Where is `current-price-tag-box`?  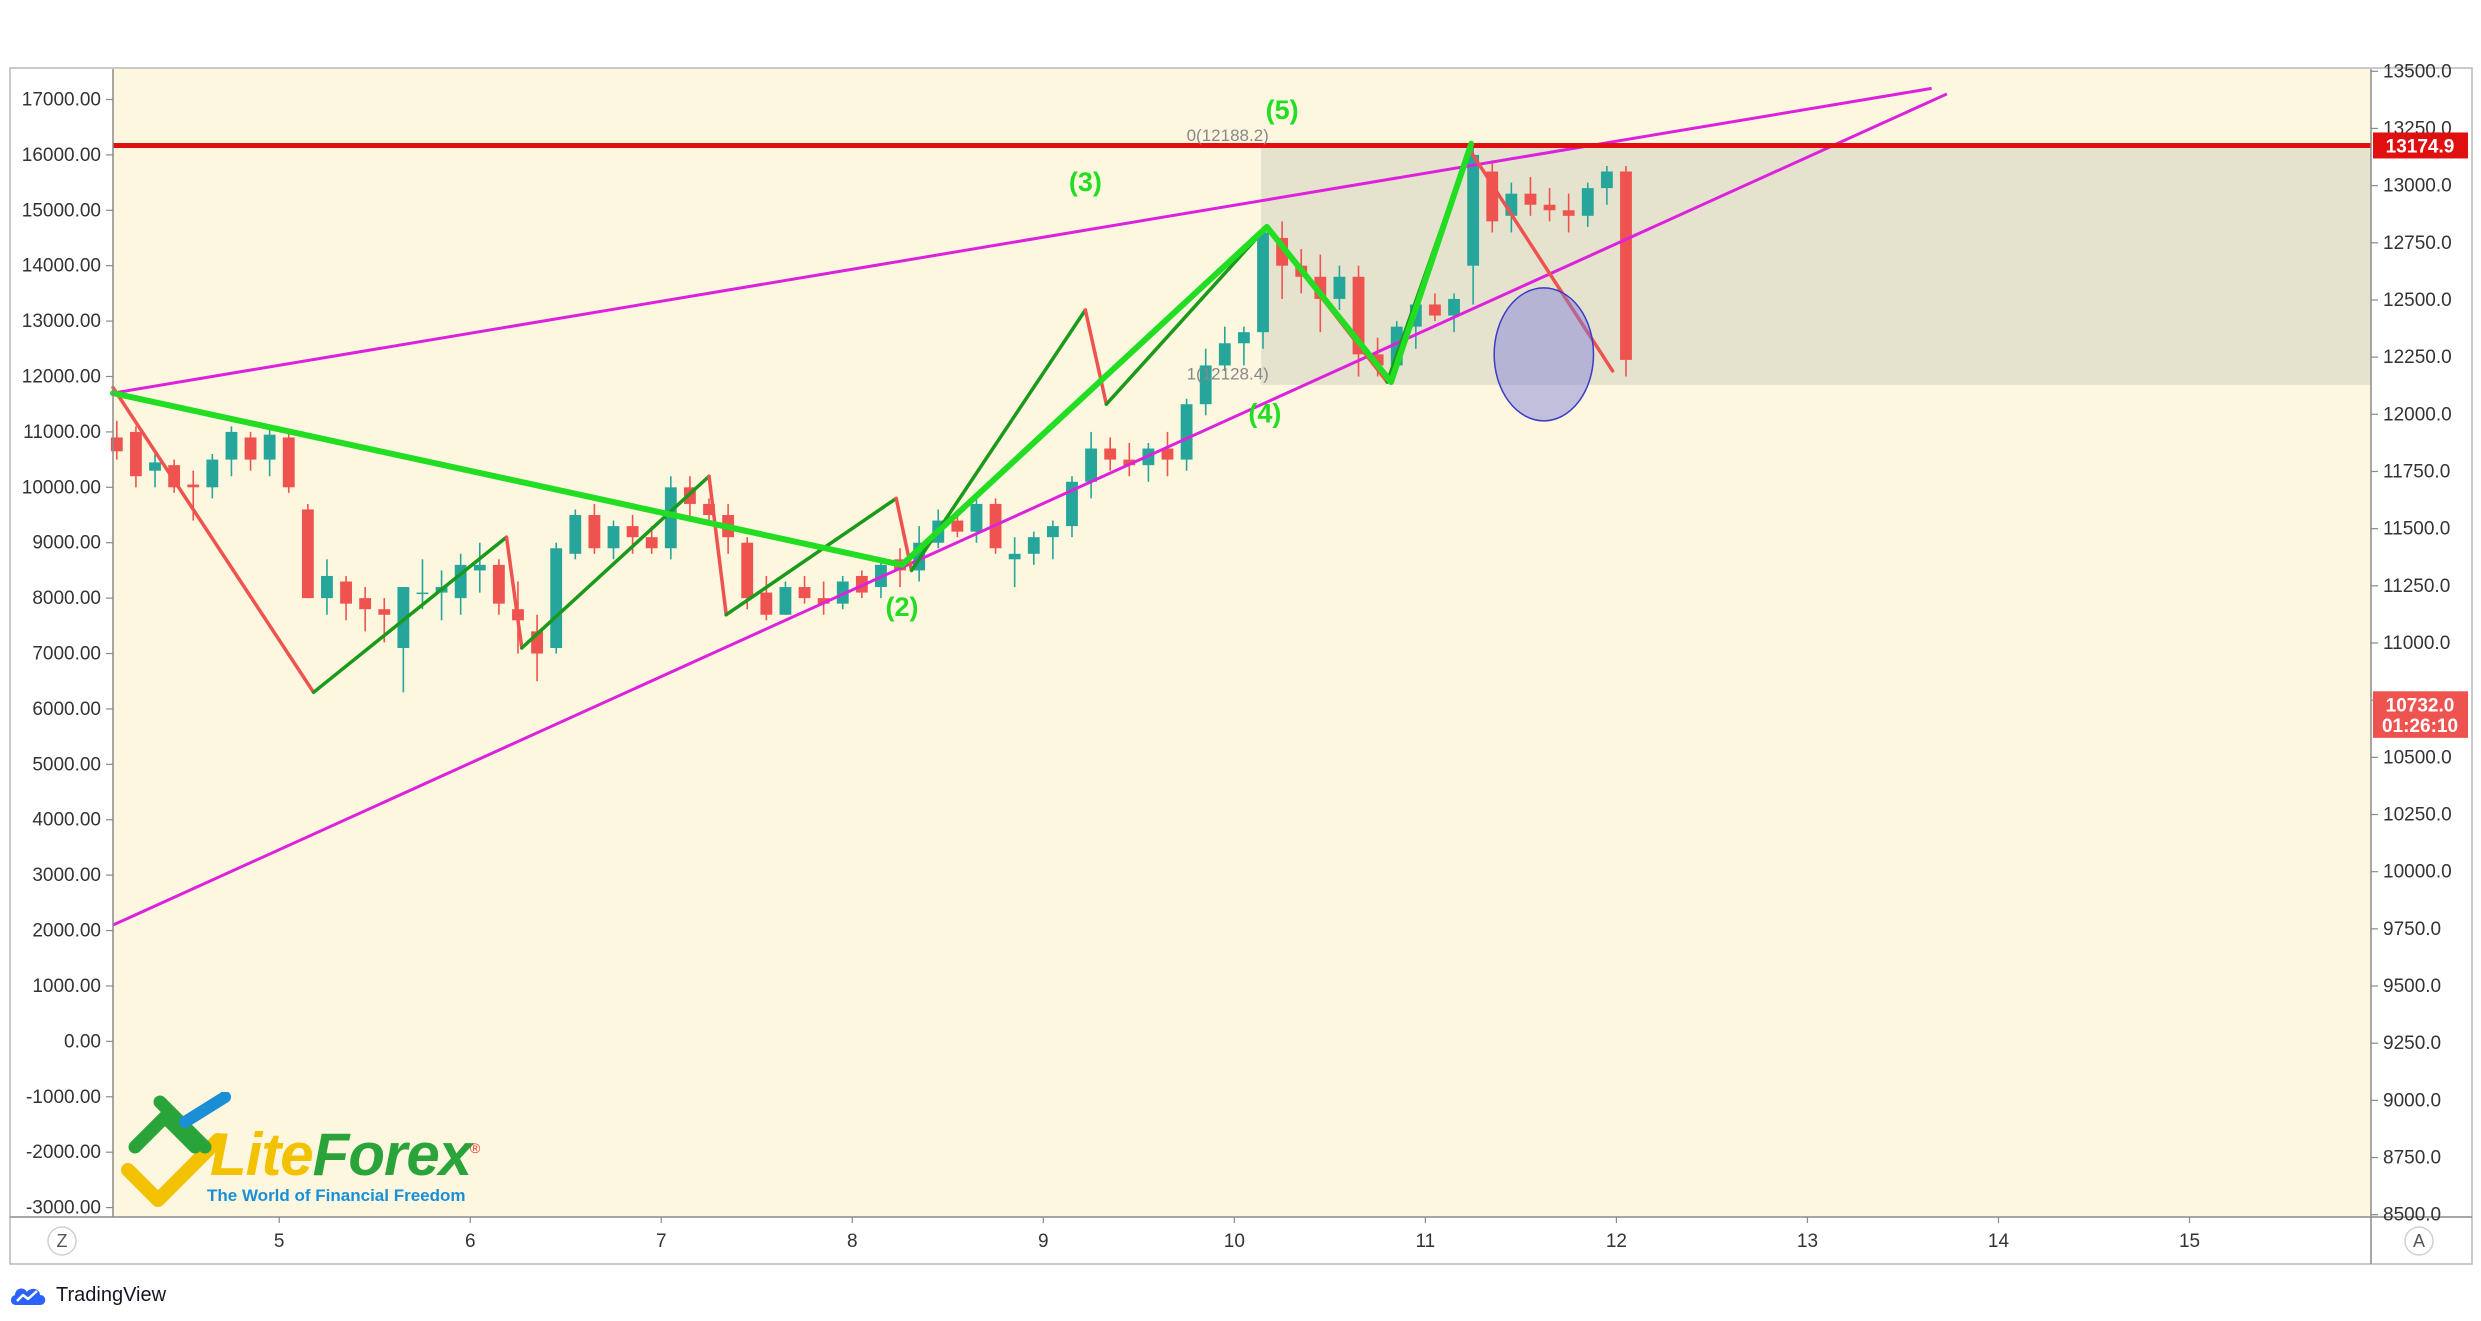 current-price-tag-box is located at coordinates (2420, 724).